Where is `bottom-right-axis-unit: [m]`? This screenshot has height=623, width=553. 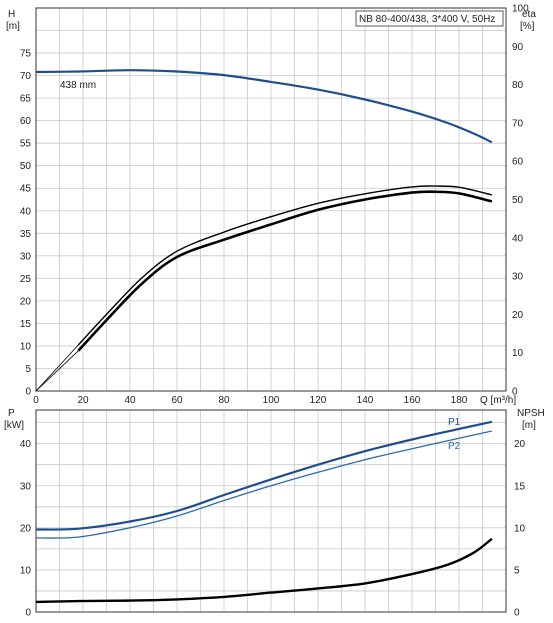
bottom-right-axis-unit: [m] is located at coordinates (529, 425).